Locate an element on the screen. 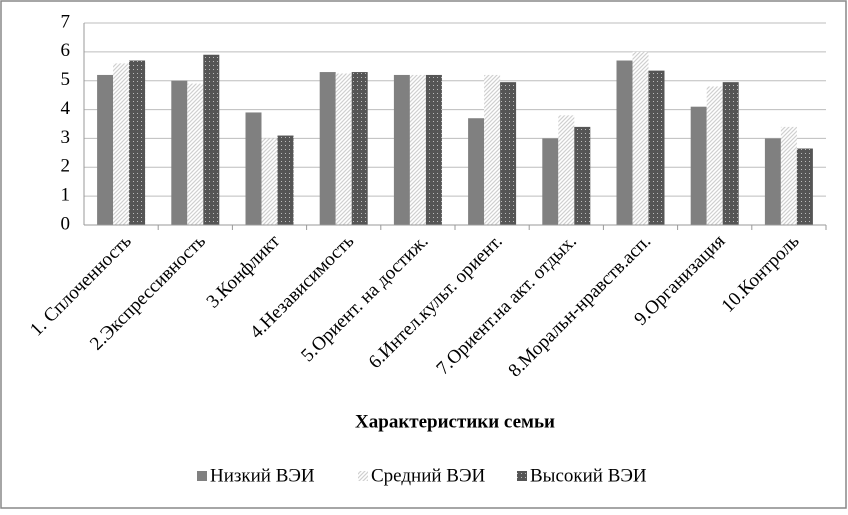 This screenshot has width=848, height=515. legend-label: Средний ВЭИ is located at coordinates (428, 475).